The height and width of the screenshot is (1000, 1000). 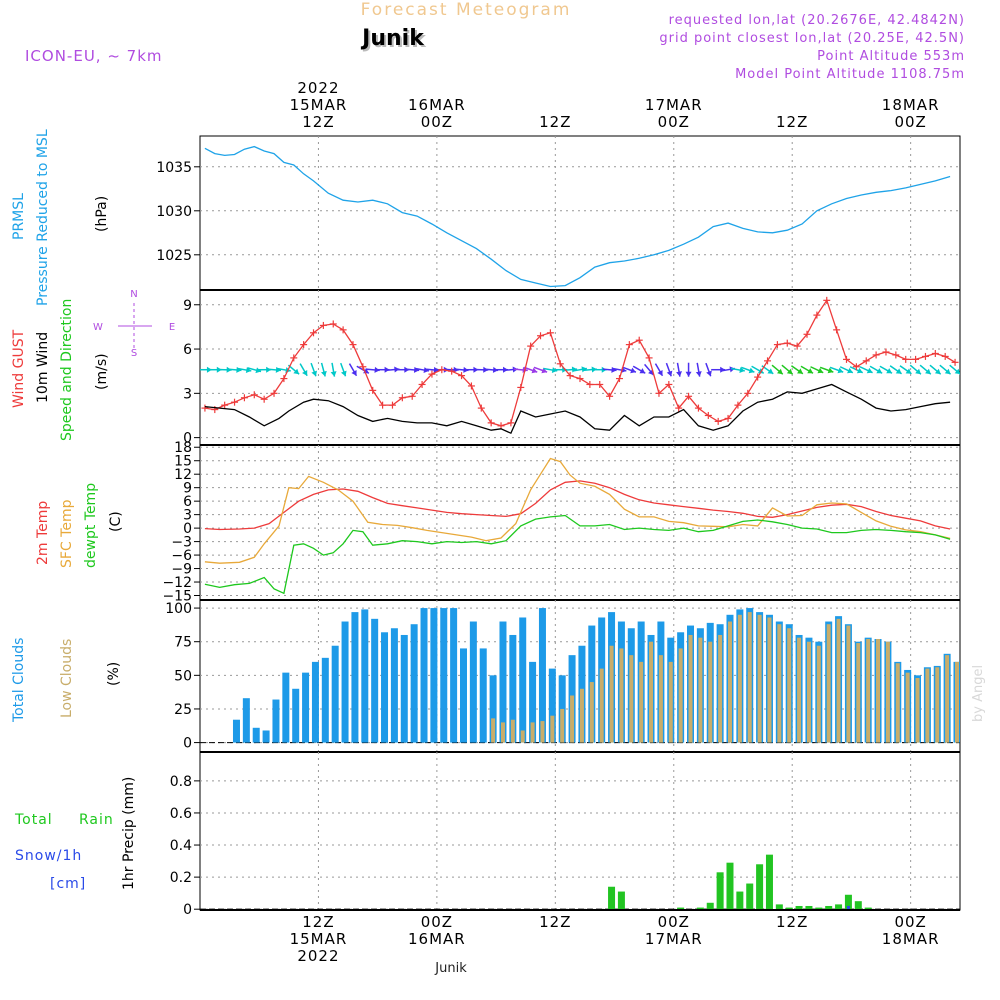 What do you see at coordinates (450, 968) in the screenshot?
I see `footer-location: Junik` at bounding box center [450, 968].